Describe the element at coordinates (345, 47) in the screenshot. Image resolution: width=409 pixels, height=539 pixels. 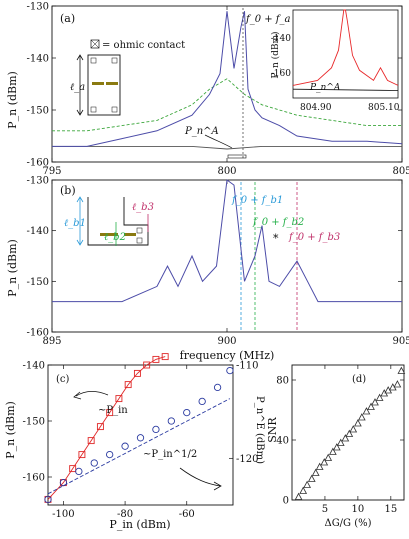
I see `trace-inset-red` at that location.